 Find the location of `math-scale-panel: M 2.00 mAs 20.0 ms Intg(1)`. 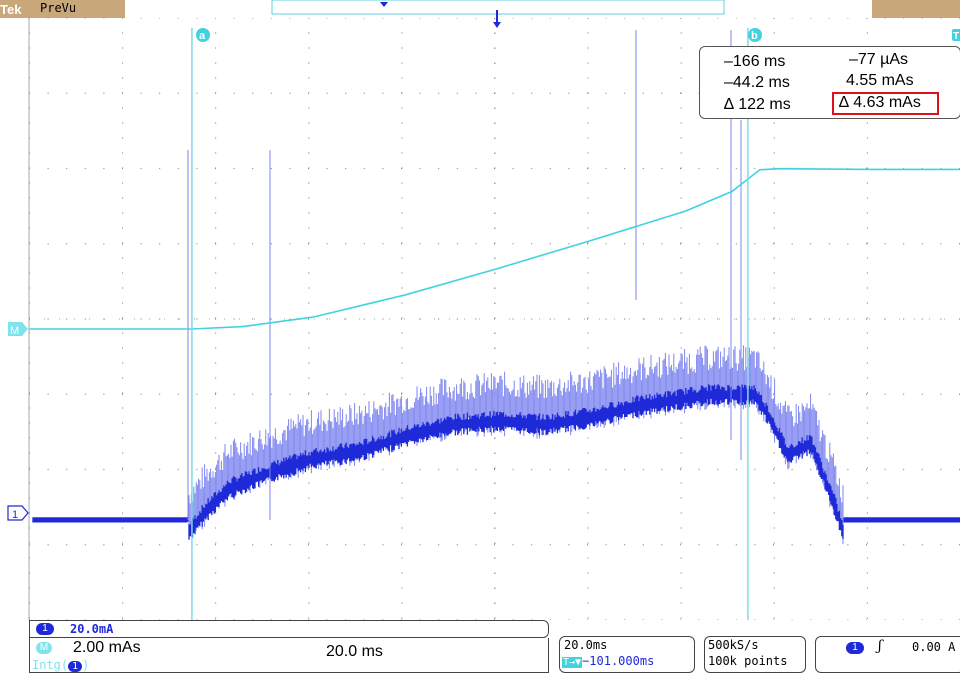

math-scale-panel: M 2.00 mAs 20.0 ms Intg(1) is located at coordinates (289, 655).